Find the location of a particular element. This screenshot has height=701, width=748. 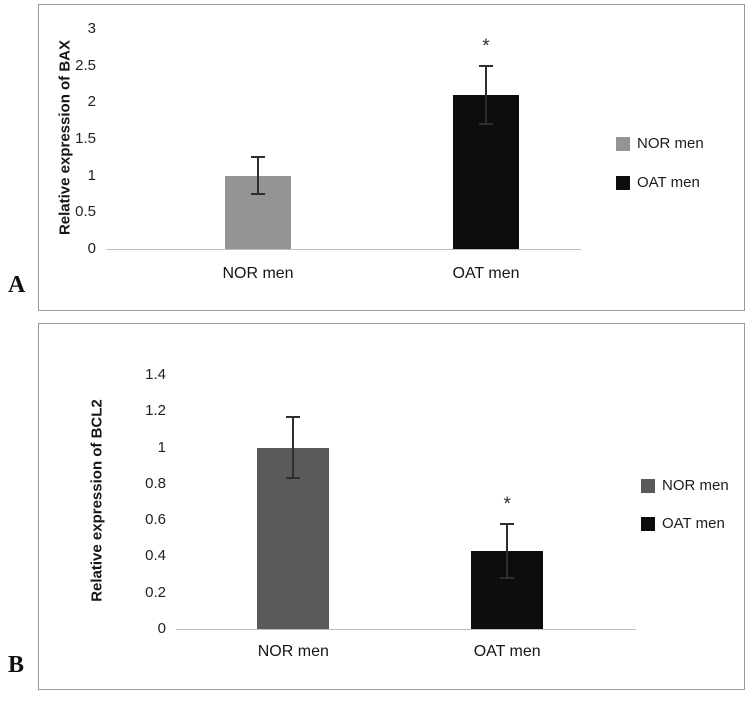

y-tick-label: 1.2 is located at coordinates (155, 411).